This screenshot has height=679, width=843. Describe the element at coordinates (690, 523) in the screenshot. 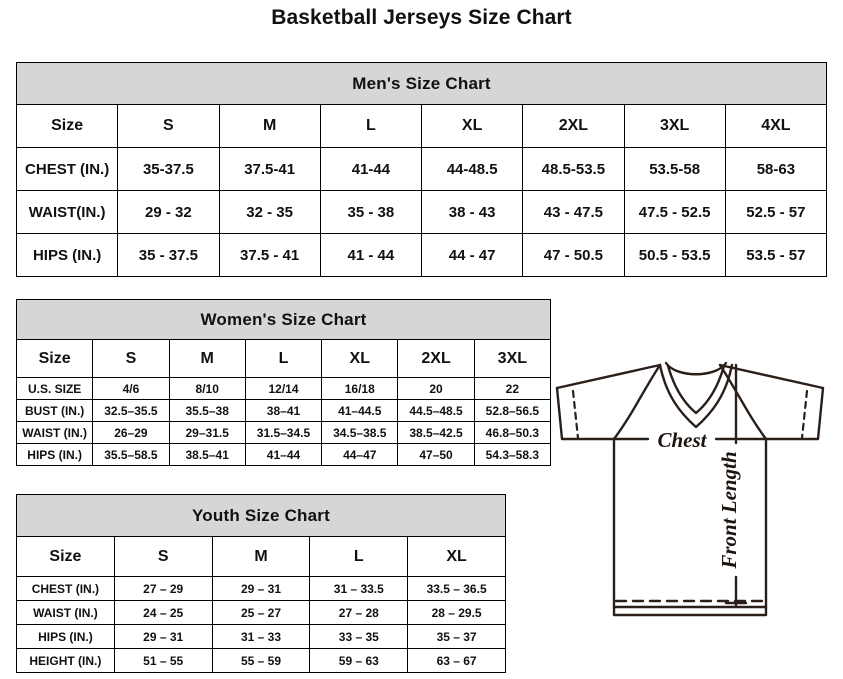

I see `torso-outline` at that location.